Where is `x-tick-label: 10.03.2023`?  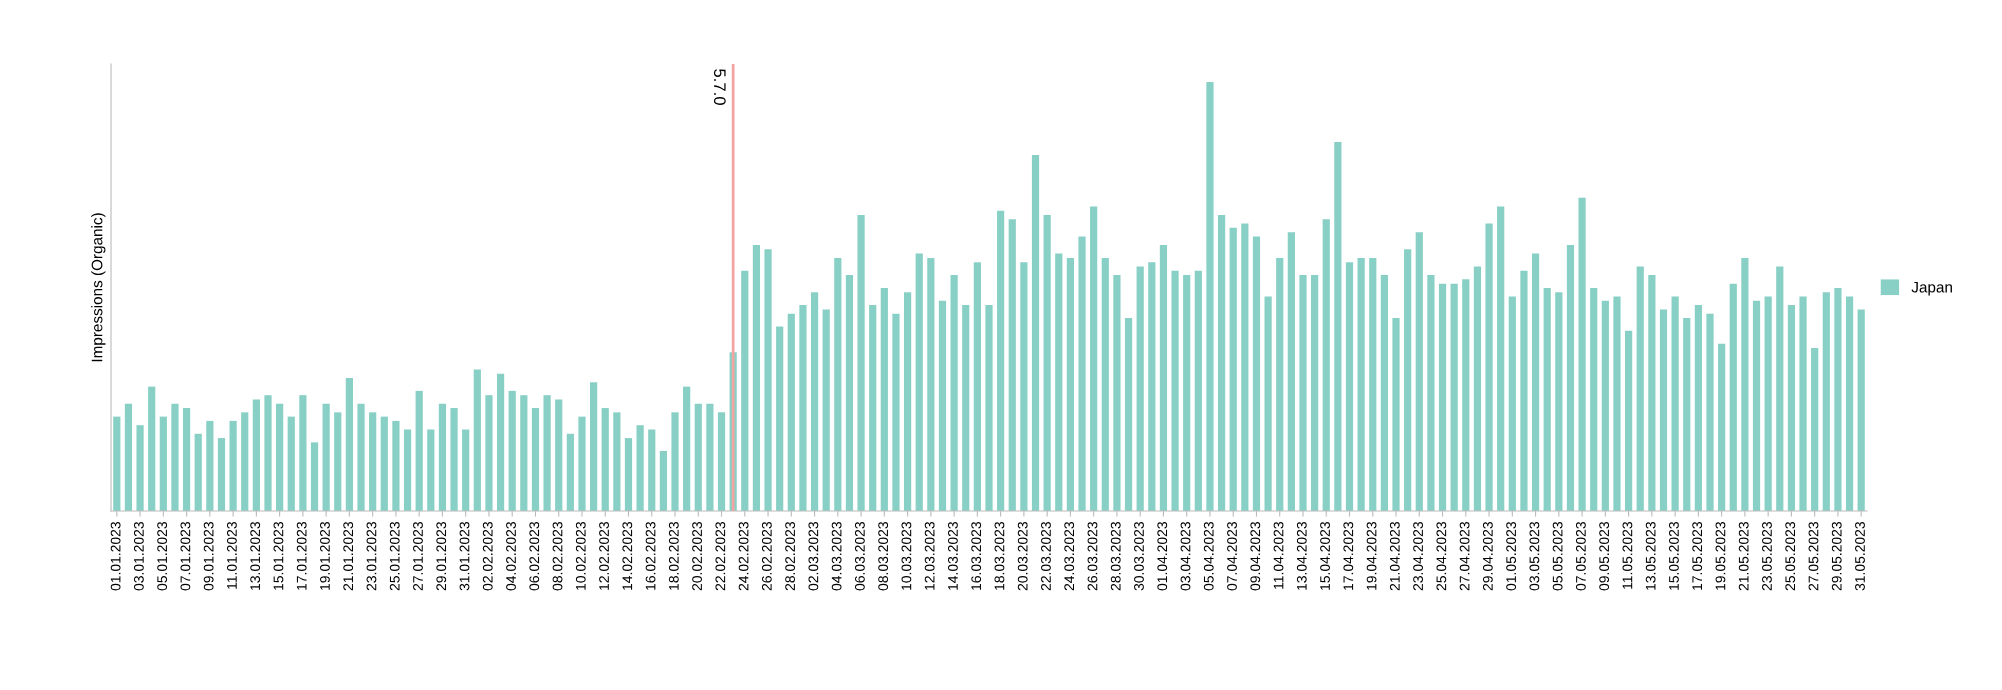
x-tick-label: 10.03.2023 is located at coordinates (906, 556).